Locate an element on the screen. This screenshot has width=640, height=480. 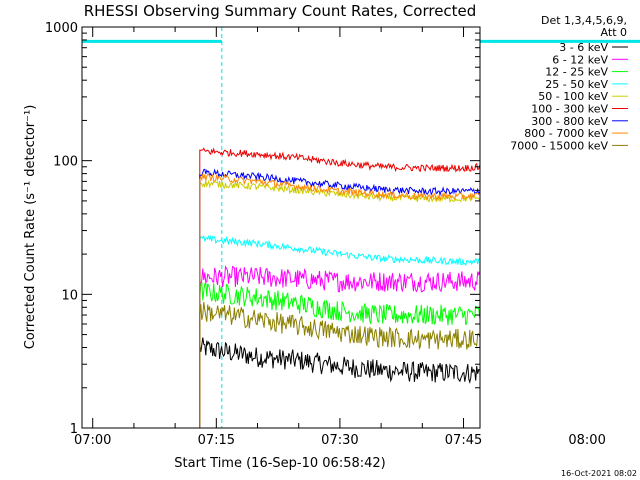
y-tick-label: 10 is located at coordinates (69, 295).